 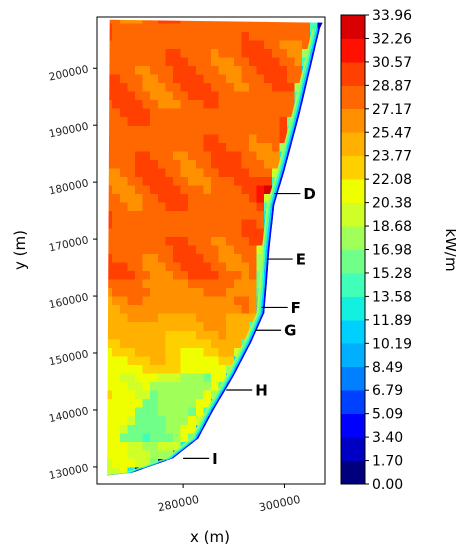 I want to click on x-tick-label: 280000, so click(x=179, y=503).